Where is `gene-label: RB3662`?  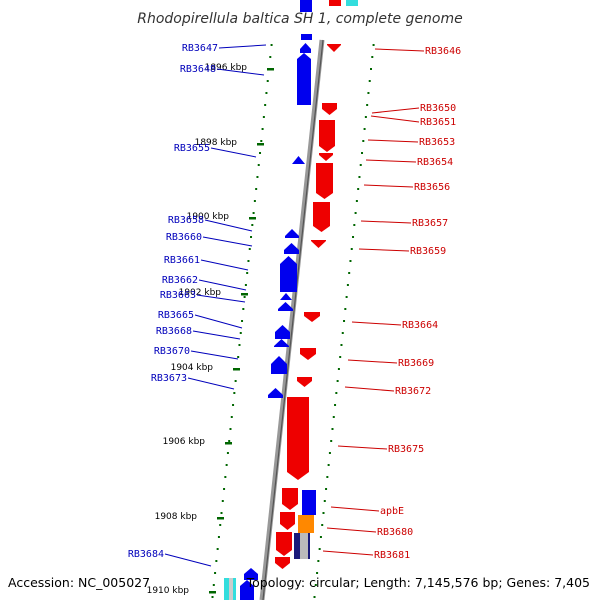 gene-label: RB3662 is located at coordinates (180, 280).